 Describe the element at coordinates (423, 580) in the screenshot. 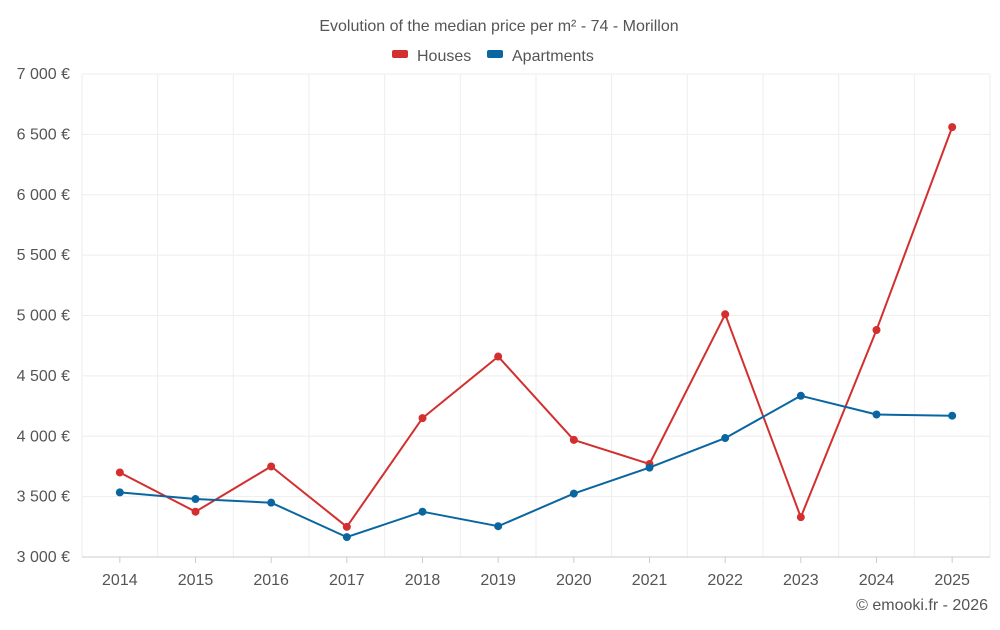

I see `x-tick-label: 2018` at that location.